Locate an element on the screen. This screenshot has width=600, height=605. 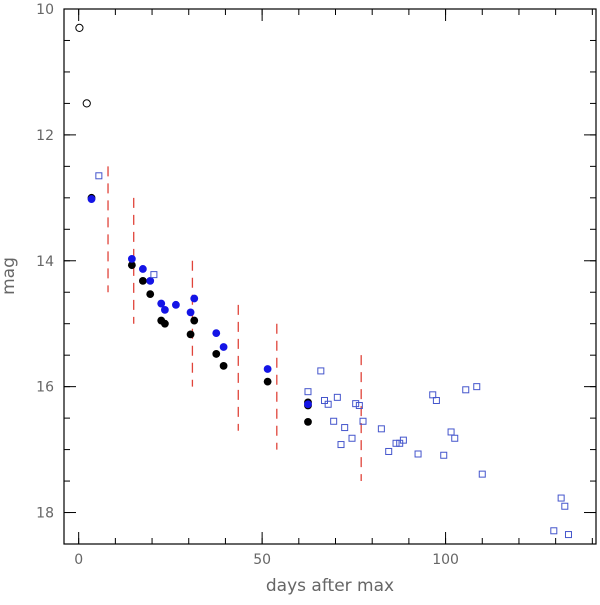
y-tick-label: 18 is located at coordinates (45, 514).